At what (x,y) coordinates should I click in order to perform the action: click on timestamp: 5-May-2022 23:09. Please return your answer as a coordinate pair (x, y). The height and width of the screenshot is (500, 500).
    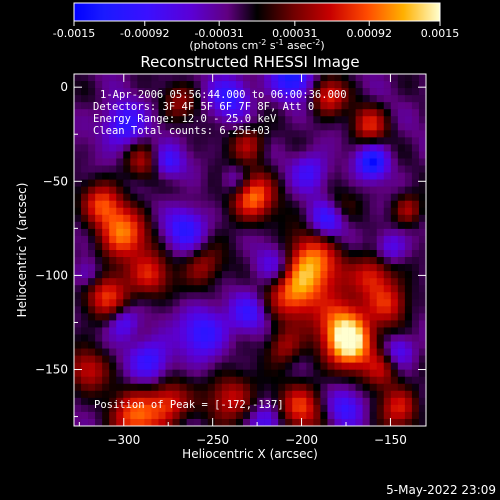
    Looking at the image, I should click on (441, 490).